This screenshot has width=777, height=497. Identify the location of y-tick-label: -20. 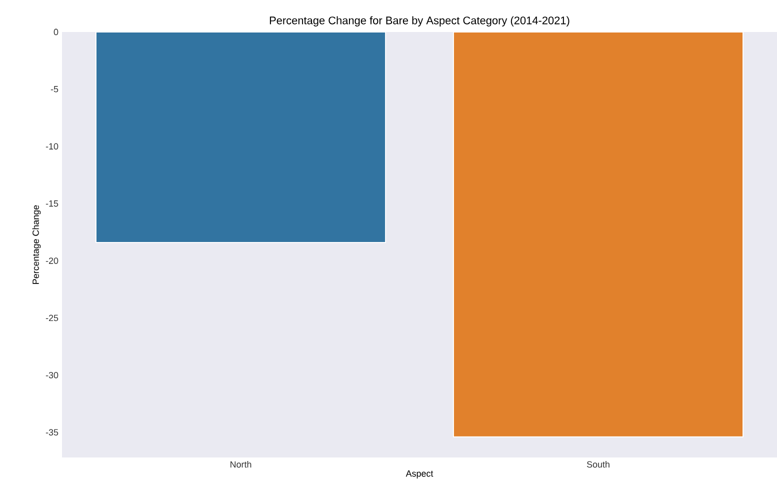
(52, 261).